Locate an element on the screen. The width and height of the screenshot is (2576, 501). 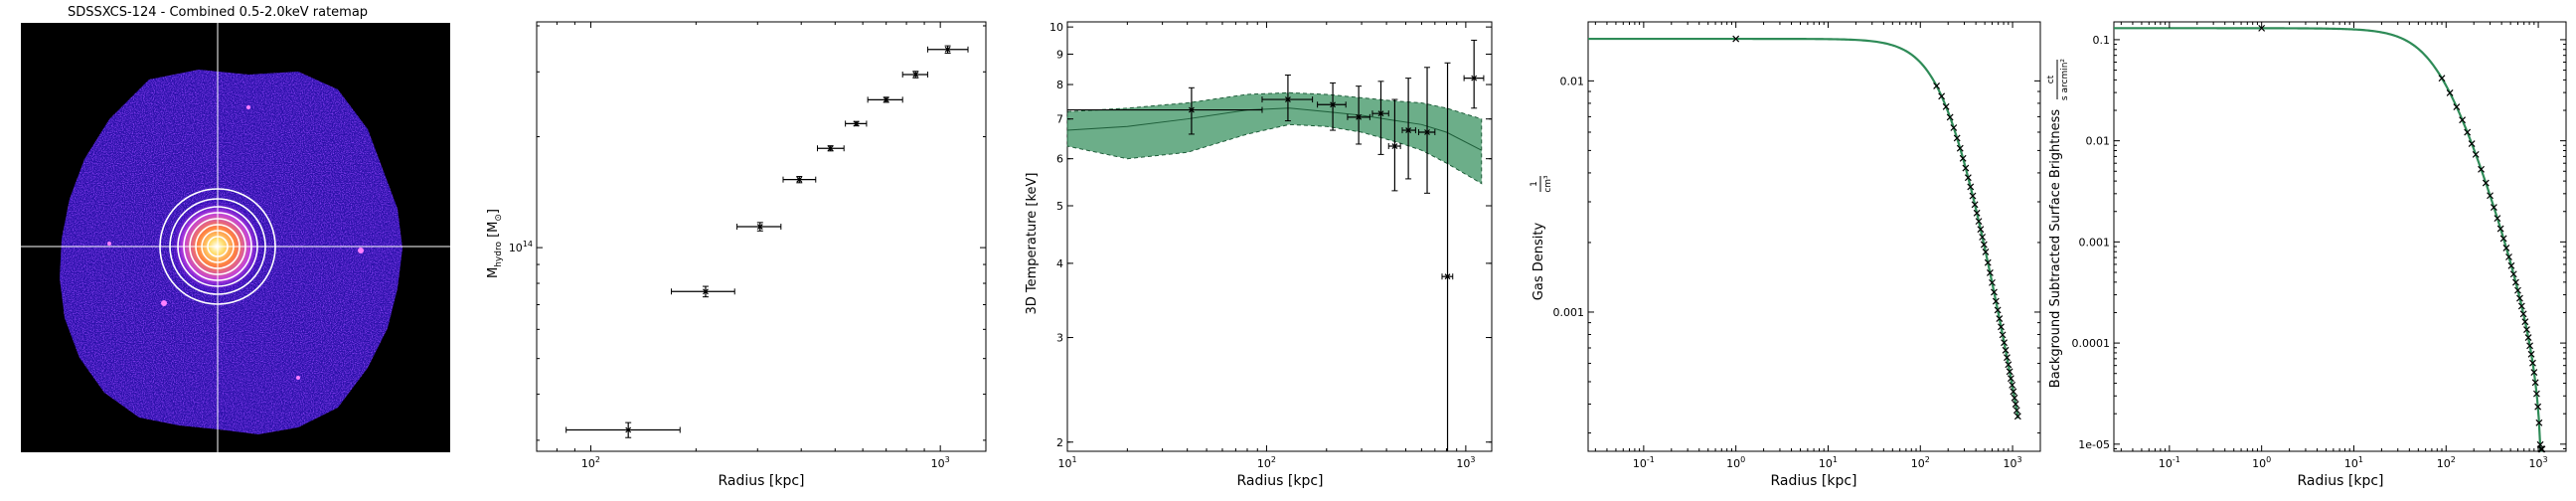
x-tick-label: 10¹ is located at coordinates (1066, 462).